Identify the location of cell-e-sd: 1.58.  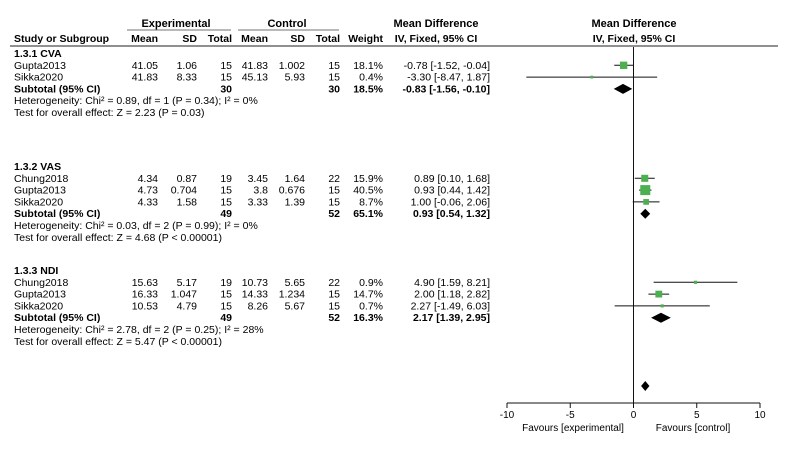
(187, 202).